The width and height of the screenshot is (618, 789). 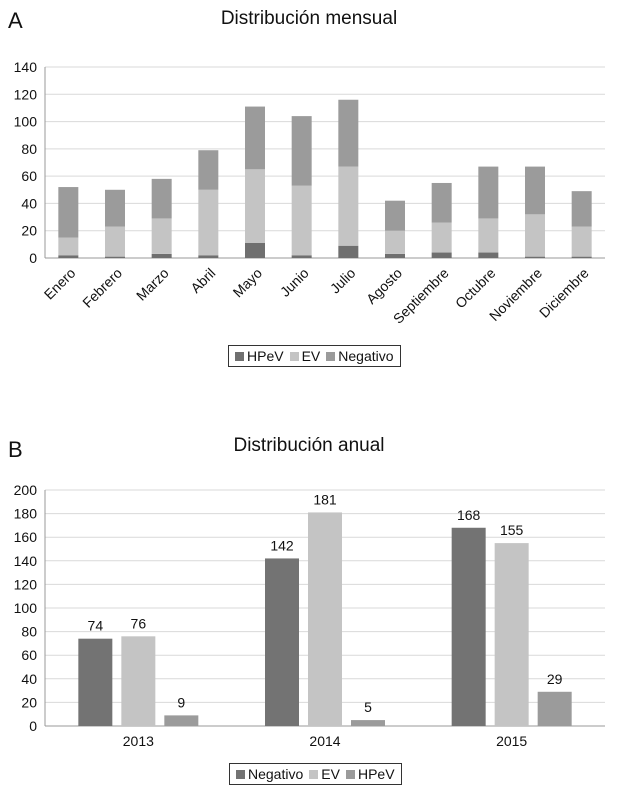 What do you see at coordinates (309, 445) in the screenshot?
I see `chart-title-annual: Distribución anual` at bounding box center [309, 445].